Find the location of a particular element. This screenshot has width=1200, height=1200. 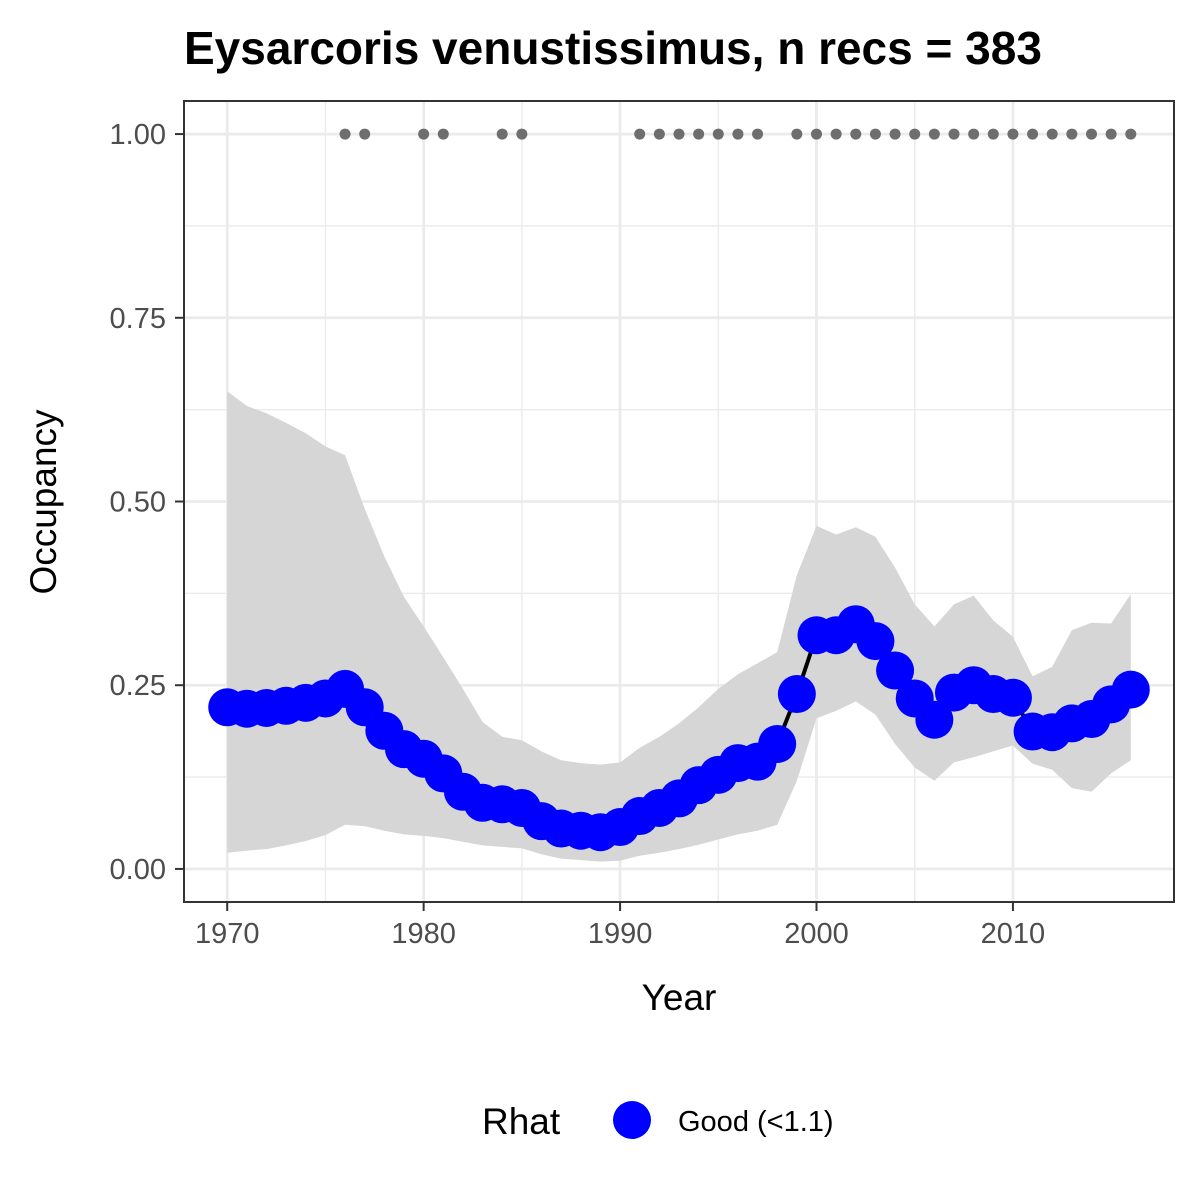

y-tick-label: 0.75 is located at coordinates (138, 319).